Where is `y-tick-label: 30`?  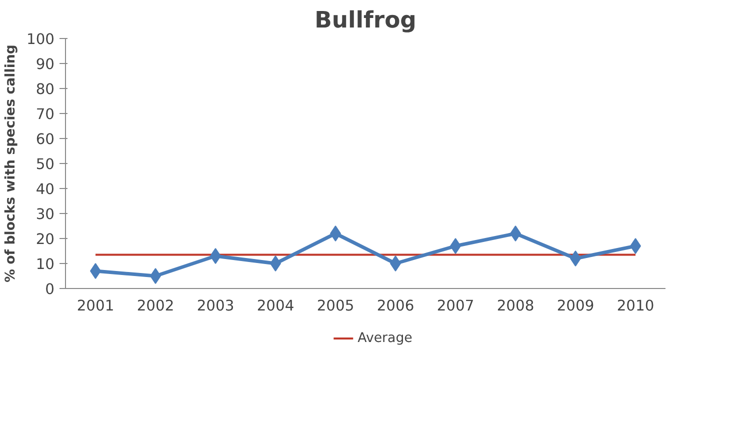
y-tick-label: 30 is located at coordinates (45, 214).